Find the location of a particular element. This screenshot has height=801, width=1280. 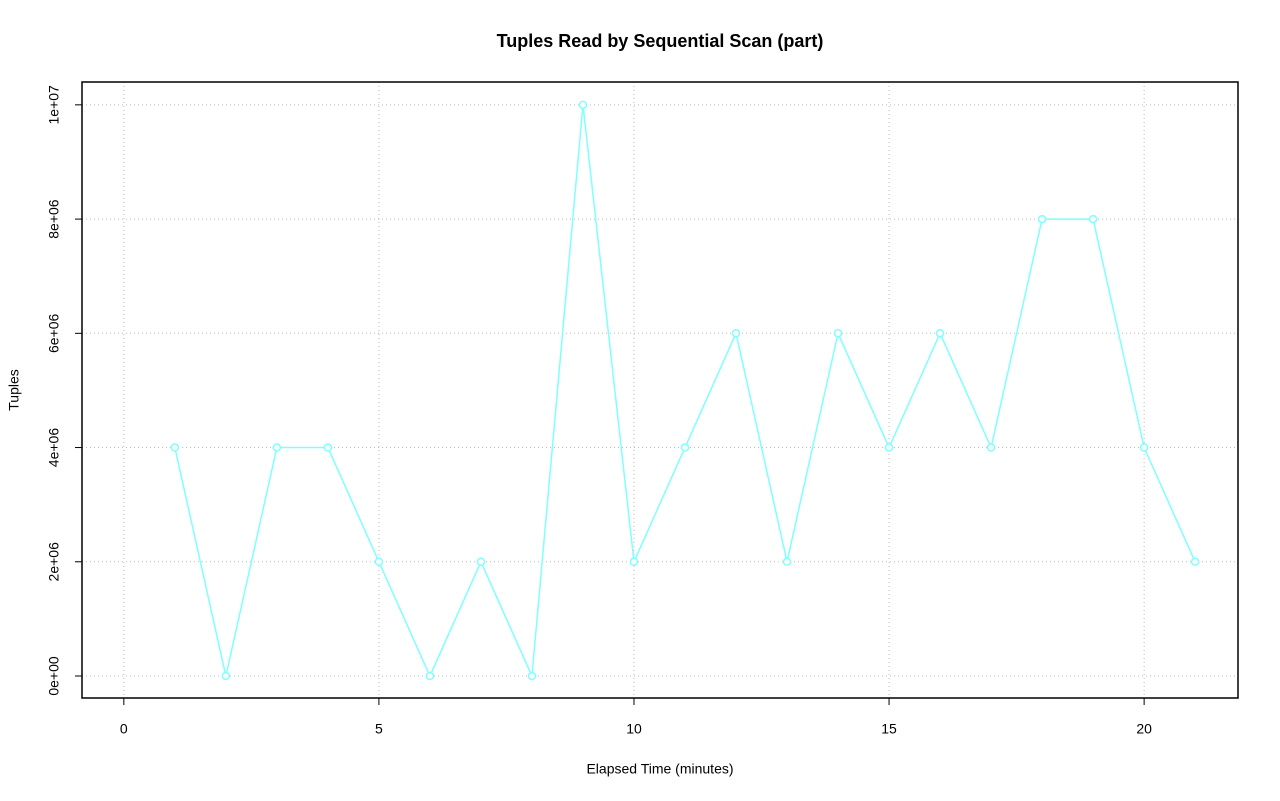

y-tick-label: 2e+06 is located at coordinates (54, 562).